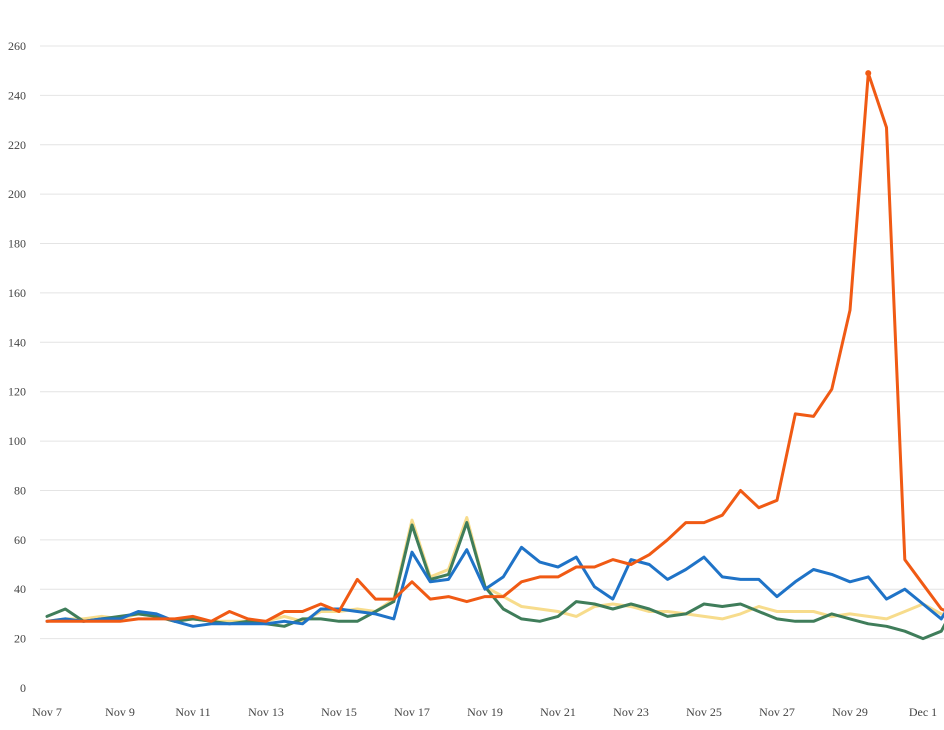  What do you see at coordinates (17, 95) in the screenshot?
I see `y-tick-label: 240` at bounding box center [17, 95].